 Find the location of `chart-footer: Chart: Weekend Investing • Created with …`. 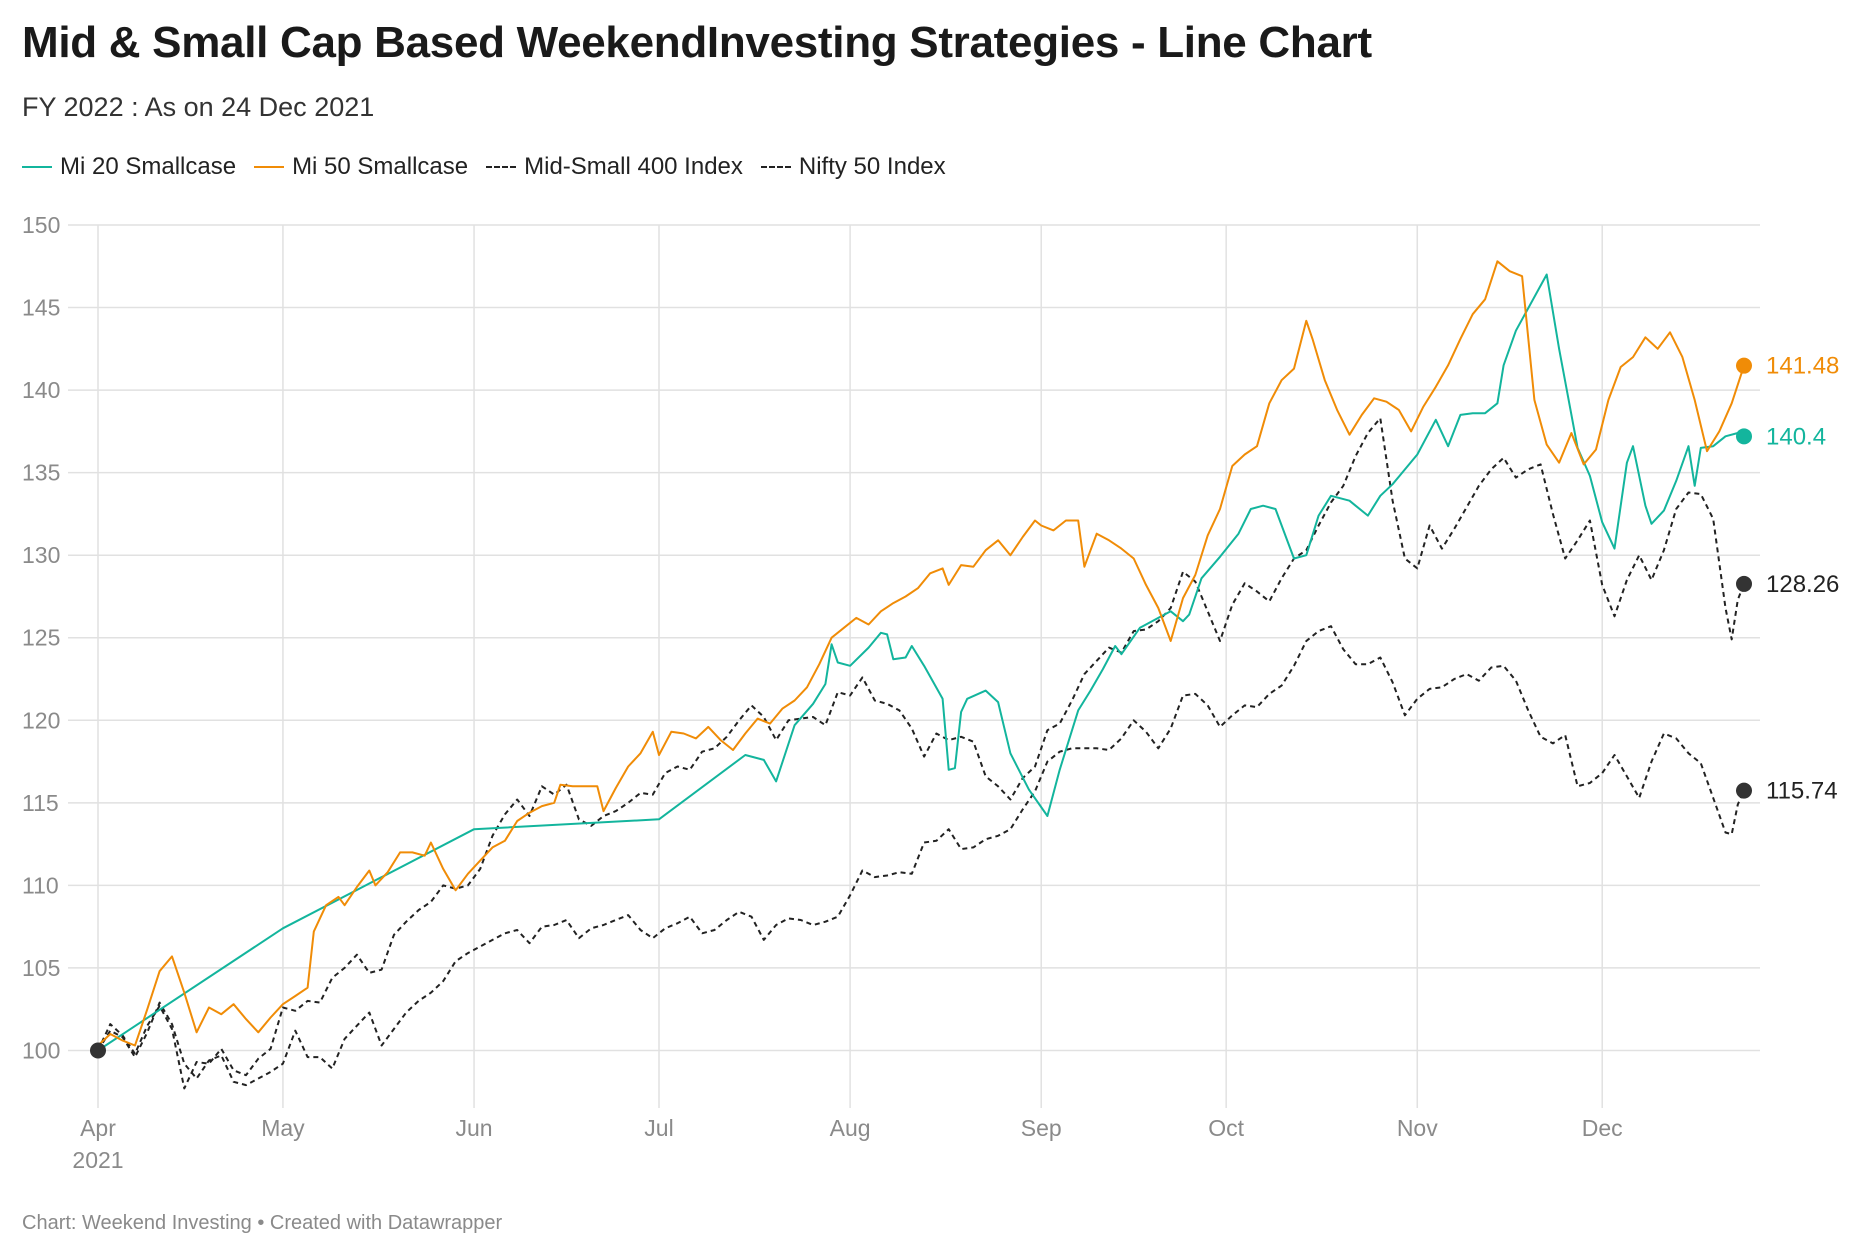

chart-footer: Chart: Weekend Investing • Created with … is located at coordinates (262, 1223).